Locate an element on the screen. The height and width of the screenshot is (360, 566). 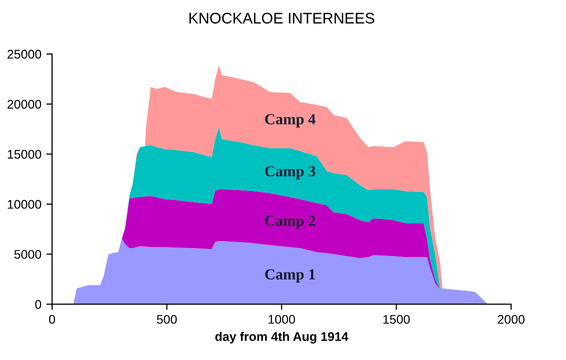
series-label: Camp 2 is located at coordinates (290, 223).